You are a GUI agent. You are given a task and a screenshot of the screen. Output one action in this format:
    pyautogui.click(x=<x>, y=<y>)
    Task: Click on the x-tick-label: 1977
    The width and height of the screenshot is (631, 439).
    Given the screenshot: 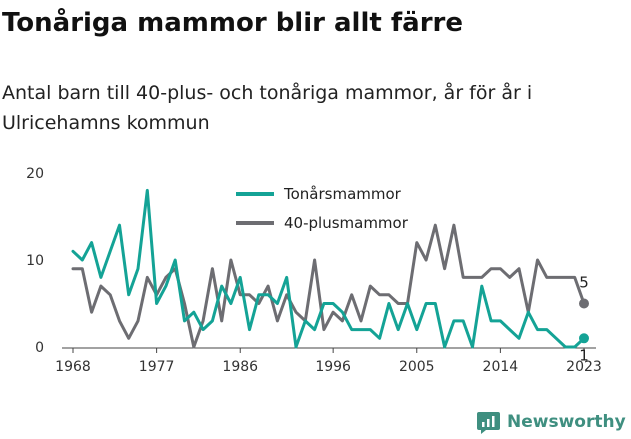 What is the action you would take?
    pyautogui.click(x=157, y=367)
    